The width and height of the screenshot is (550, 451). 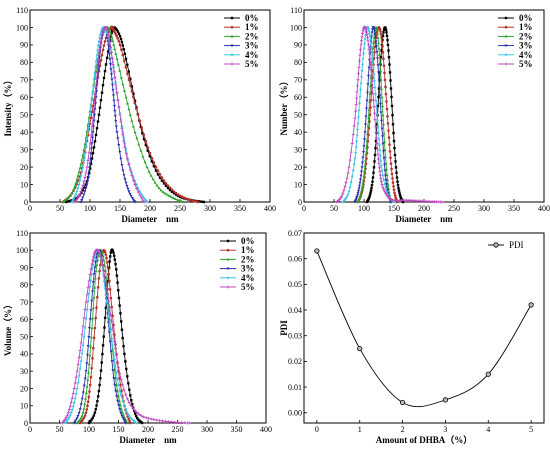 What do you see at coordinates (24, 354) in the screenshot?
I see `y-tick-label: 40` at bounding box center [24, 354].